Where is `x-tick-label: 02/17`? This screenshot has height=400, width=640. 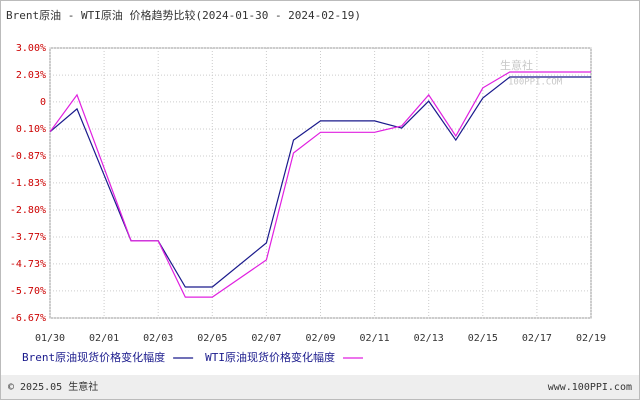
x-tick-label: 02/17 is located at coordinates (537, 338).